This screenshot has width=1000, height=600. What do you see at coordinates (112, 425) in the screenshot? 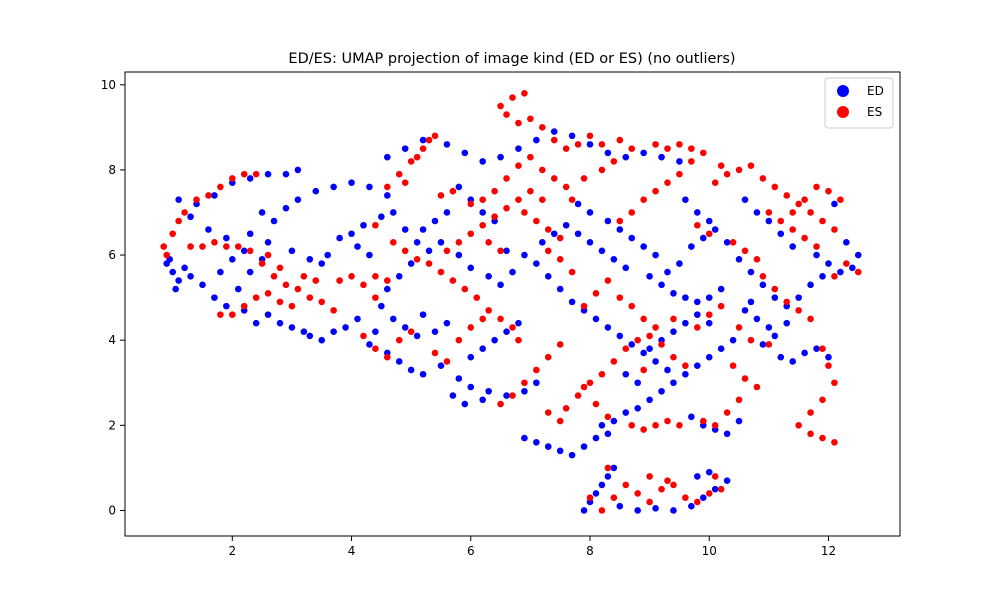
I see `y-tick-label: 2` at bounding box center [112, 425].